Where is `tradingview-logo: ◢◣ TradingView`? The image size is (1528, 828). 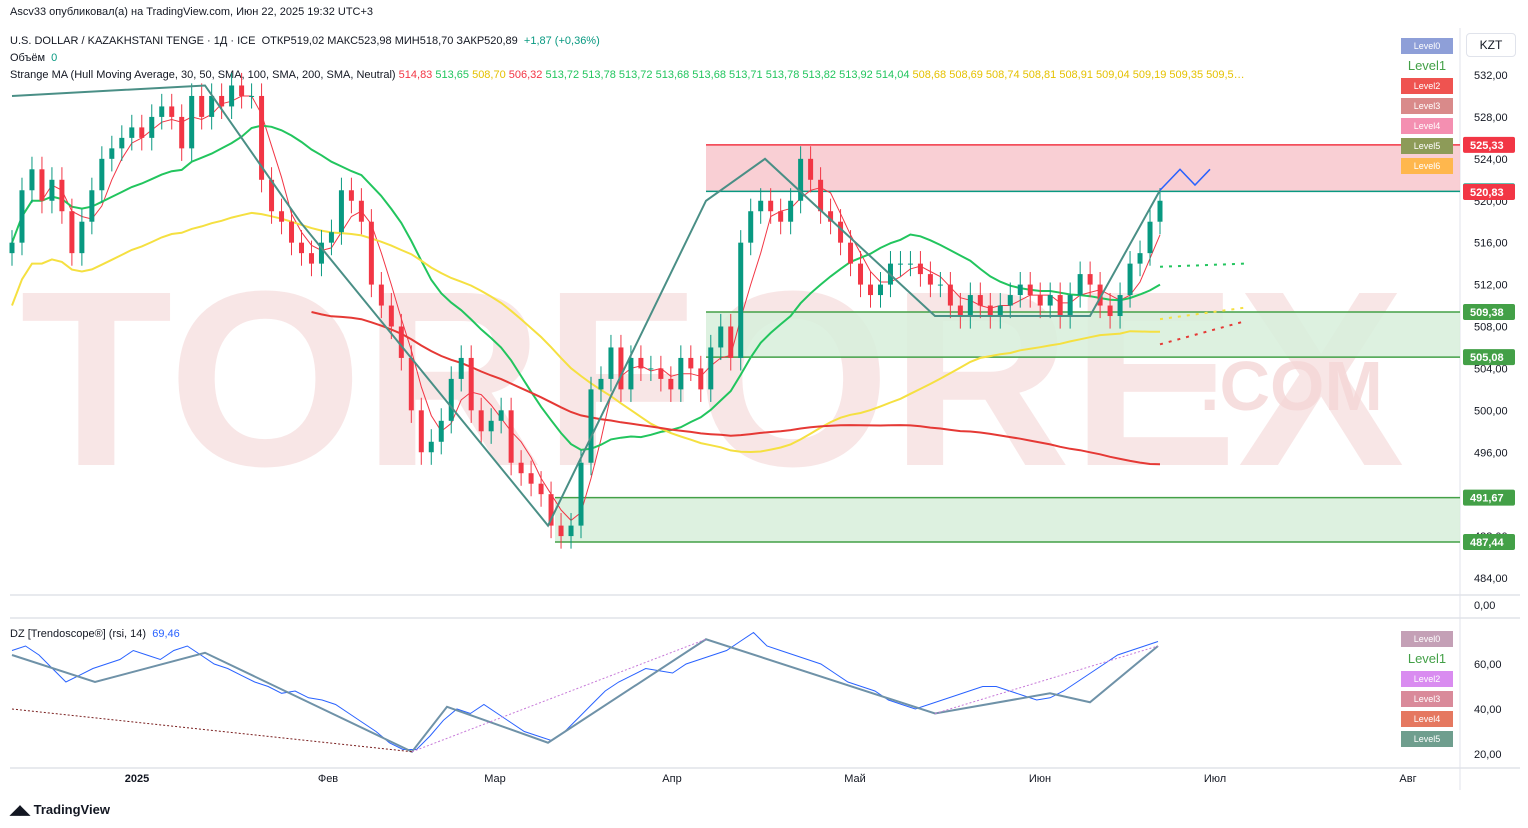
tradingview-logo: ◢◣ TradingView is located at coordinates (60, 810).